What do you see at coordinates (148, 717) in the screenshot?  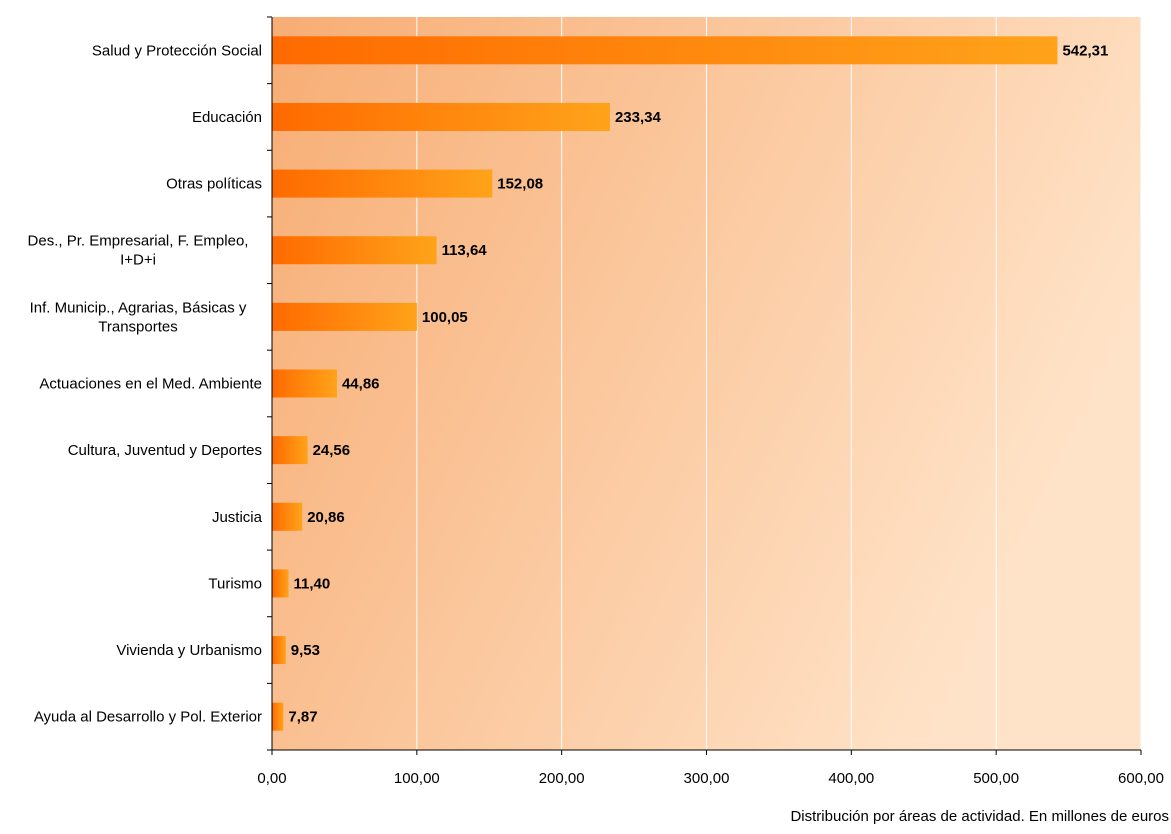 I see `category-label: Ayuda al Desarrollo y Pol. Exterior` at bounding box center [148, 717].